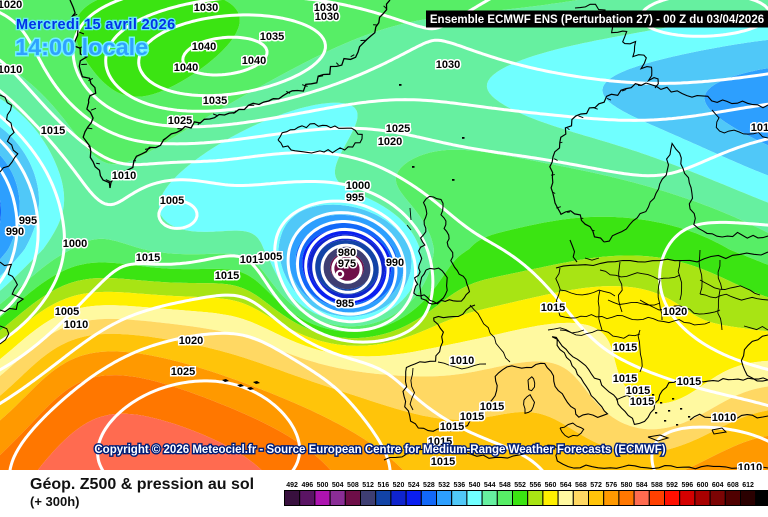  I want to click on svg-text: 504, so click(338, 485).